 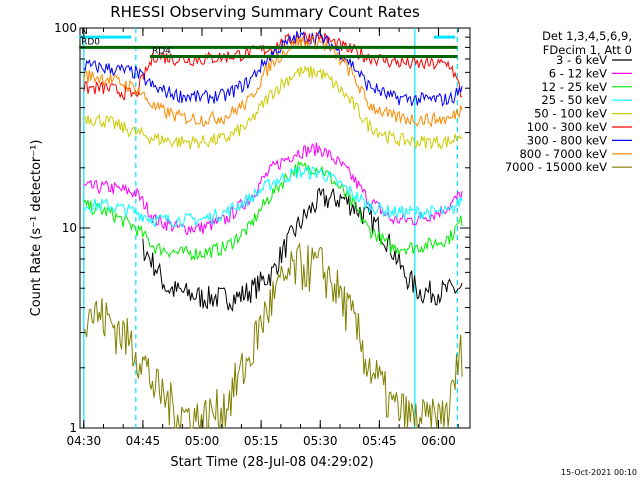 I want to click on x-tick-label-5: 05:45, so click(x=379, y=441).